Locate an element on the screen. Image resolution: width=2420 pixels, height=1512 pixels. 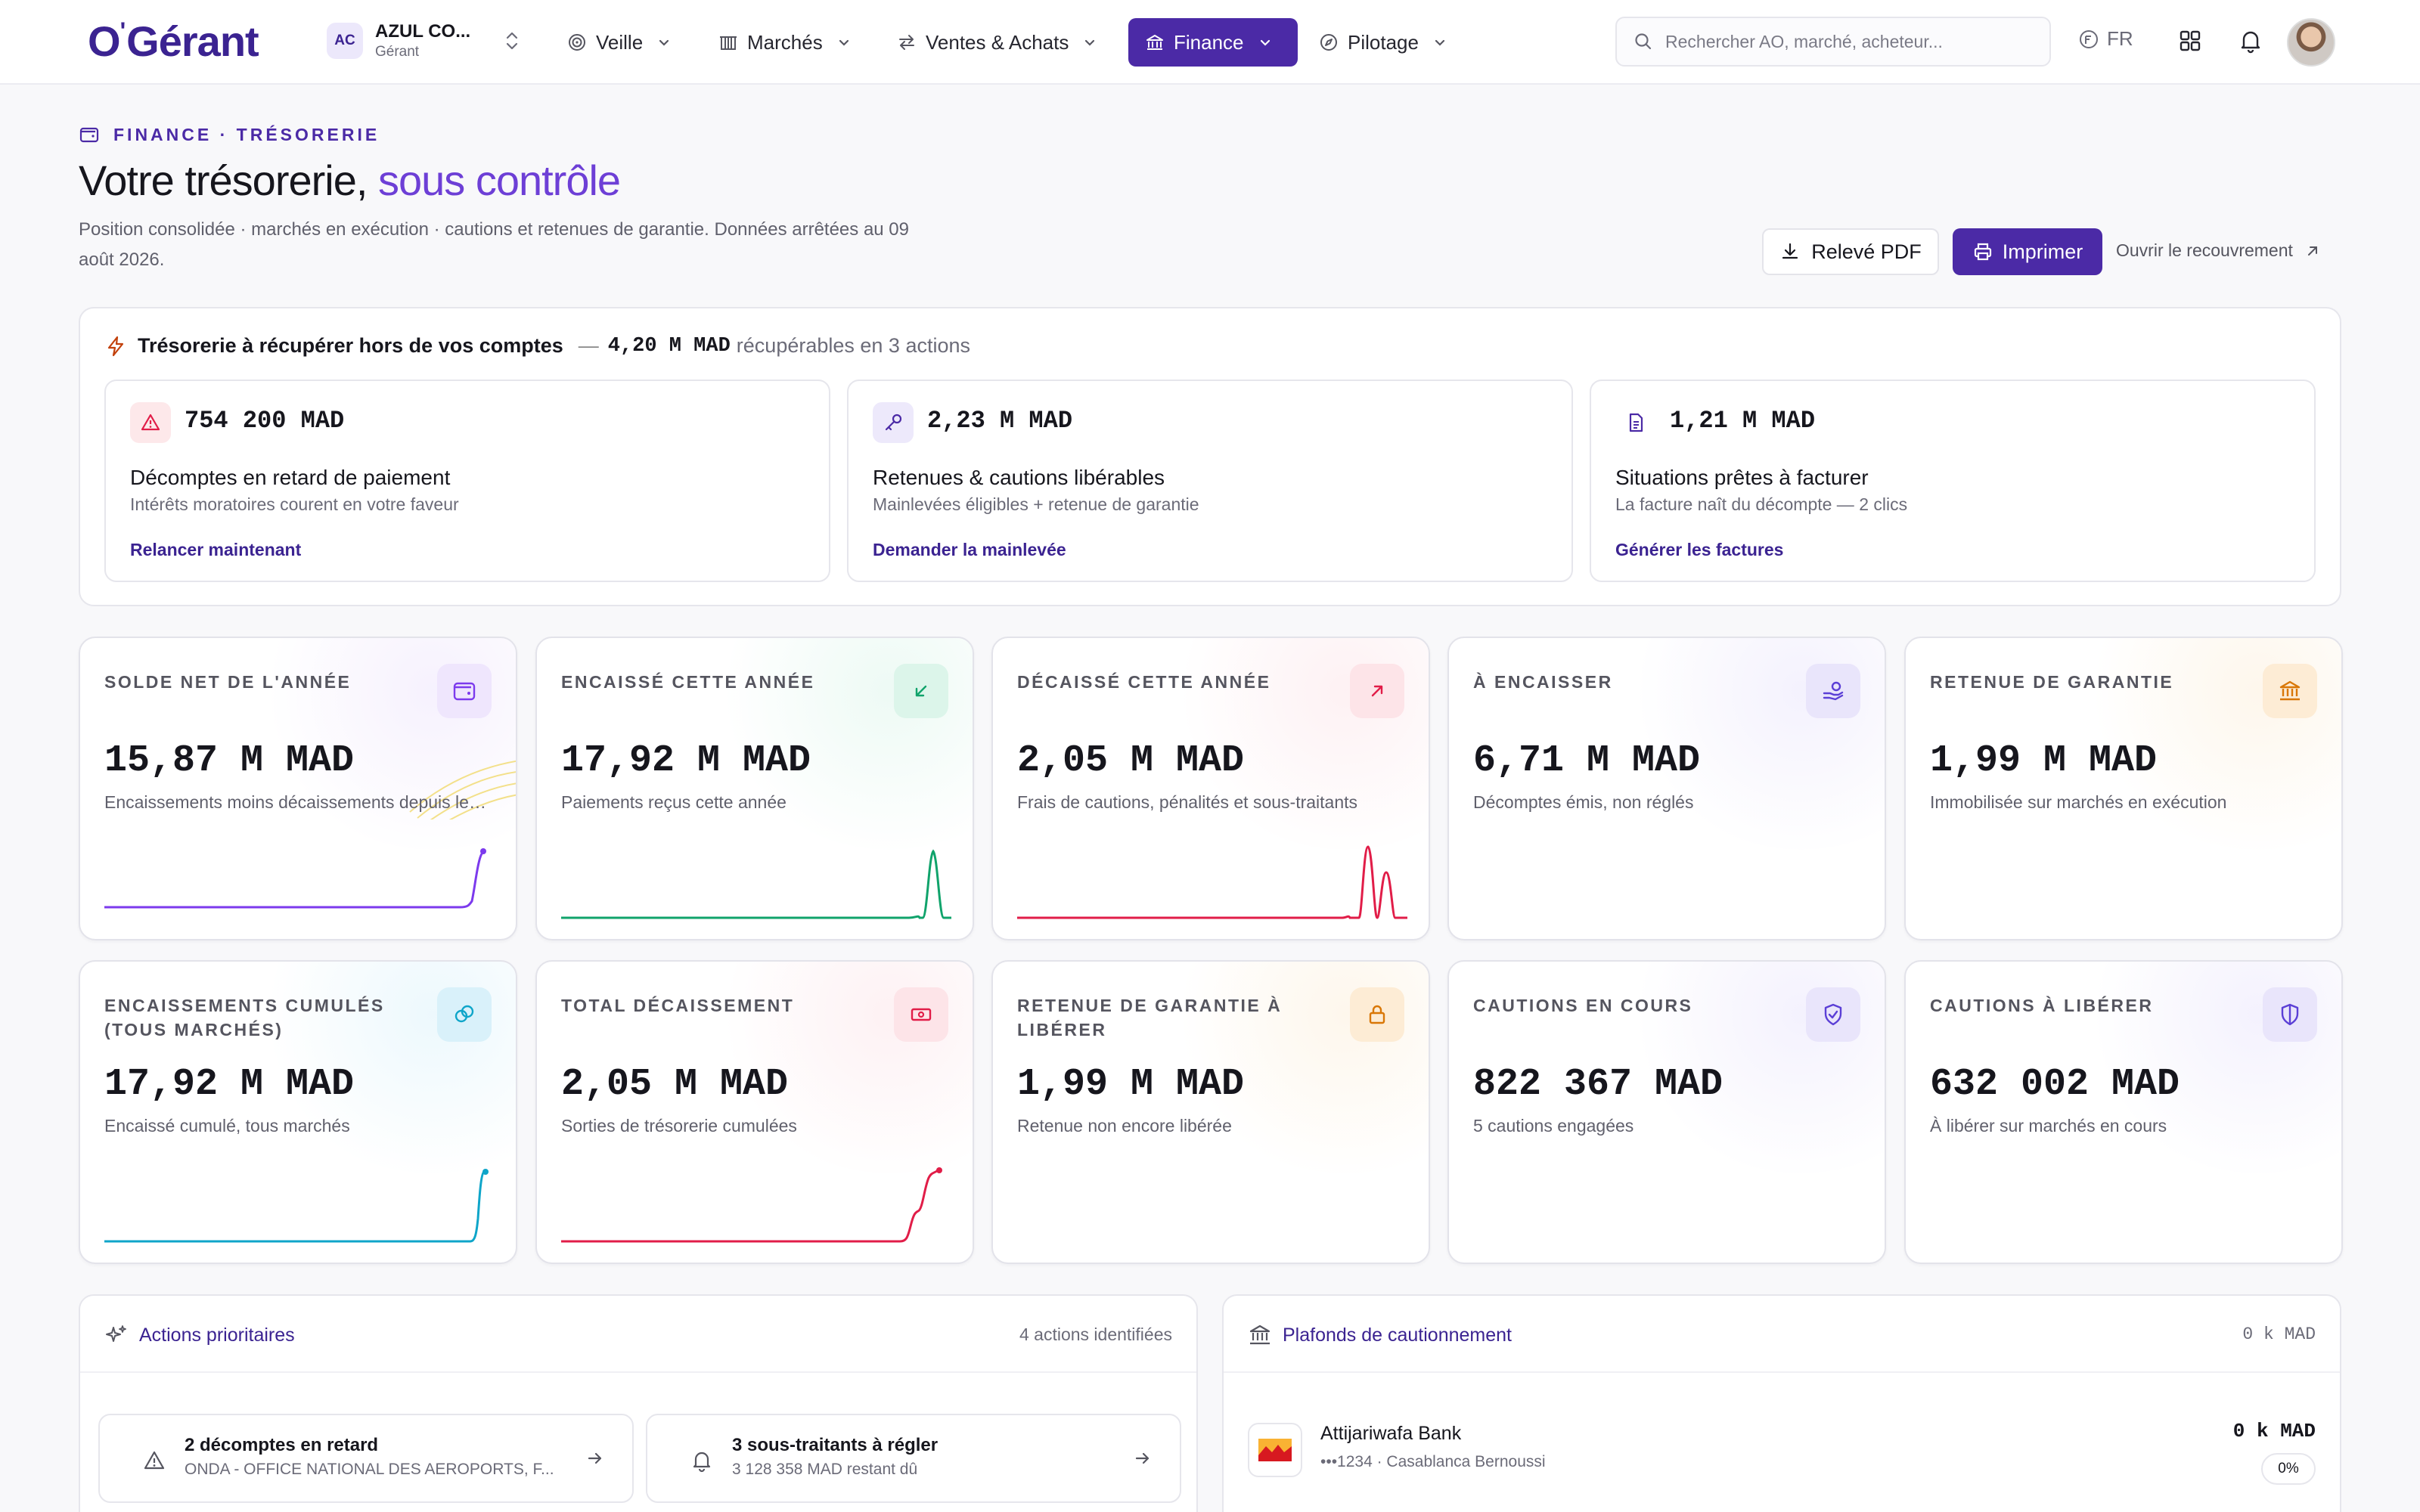
lightning-icon is located at coordinates (115, 346).